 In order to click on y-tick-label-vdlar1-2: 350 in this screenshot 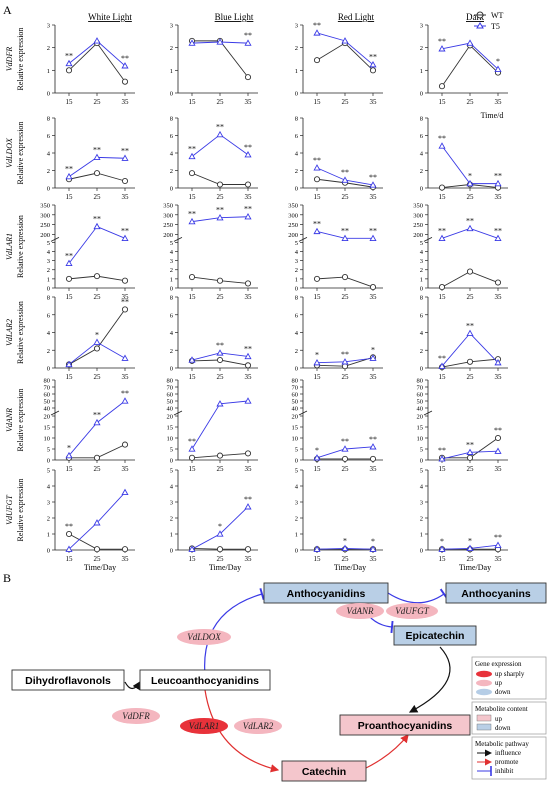, I will do `click(293, 206)`.